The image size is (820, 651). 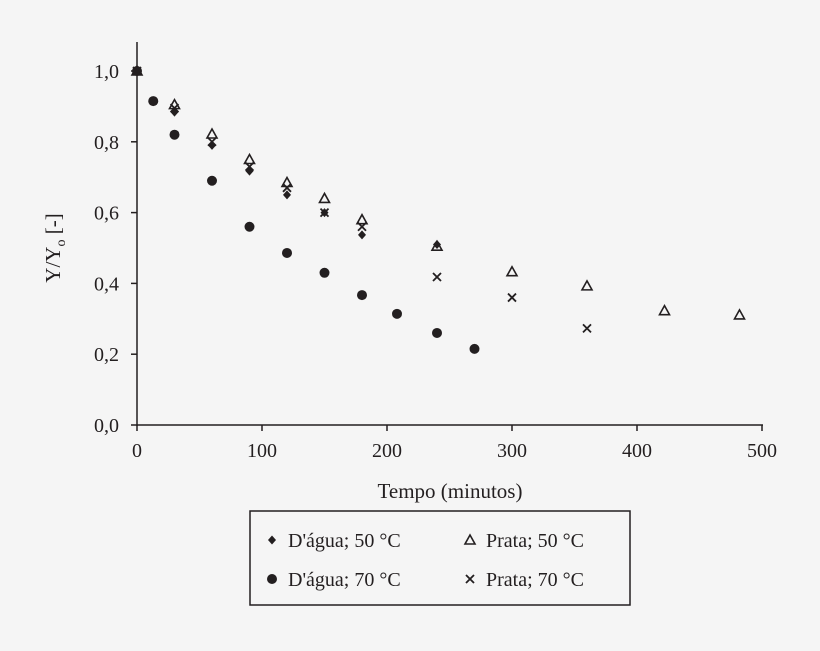 I want to click on y-tick-label: 1,0, so click(x=106, y=72).